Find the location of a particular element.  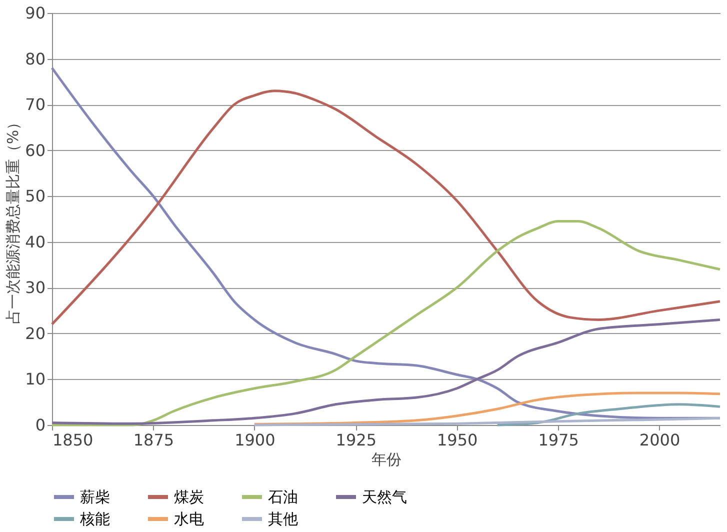

x-tick-label: 1850 is located at coordinates (73, 440).